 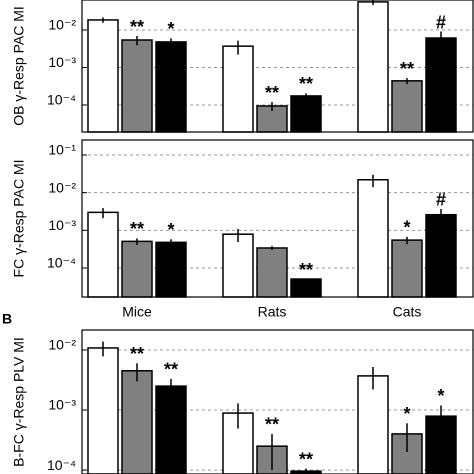 What do you see at coordinates (19, 402) in the screenshot?
I see `y-axis-label: B-FC γ-Resp PLV MI` at bounding box center [19, 402].